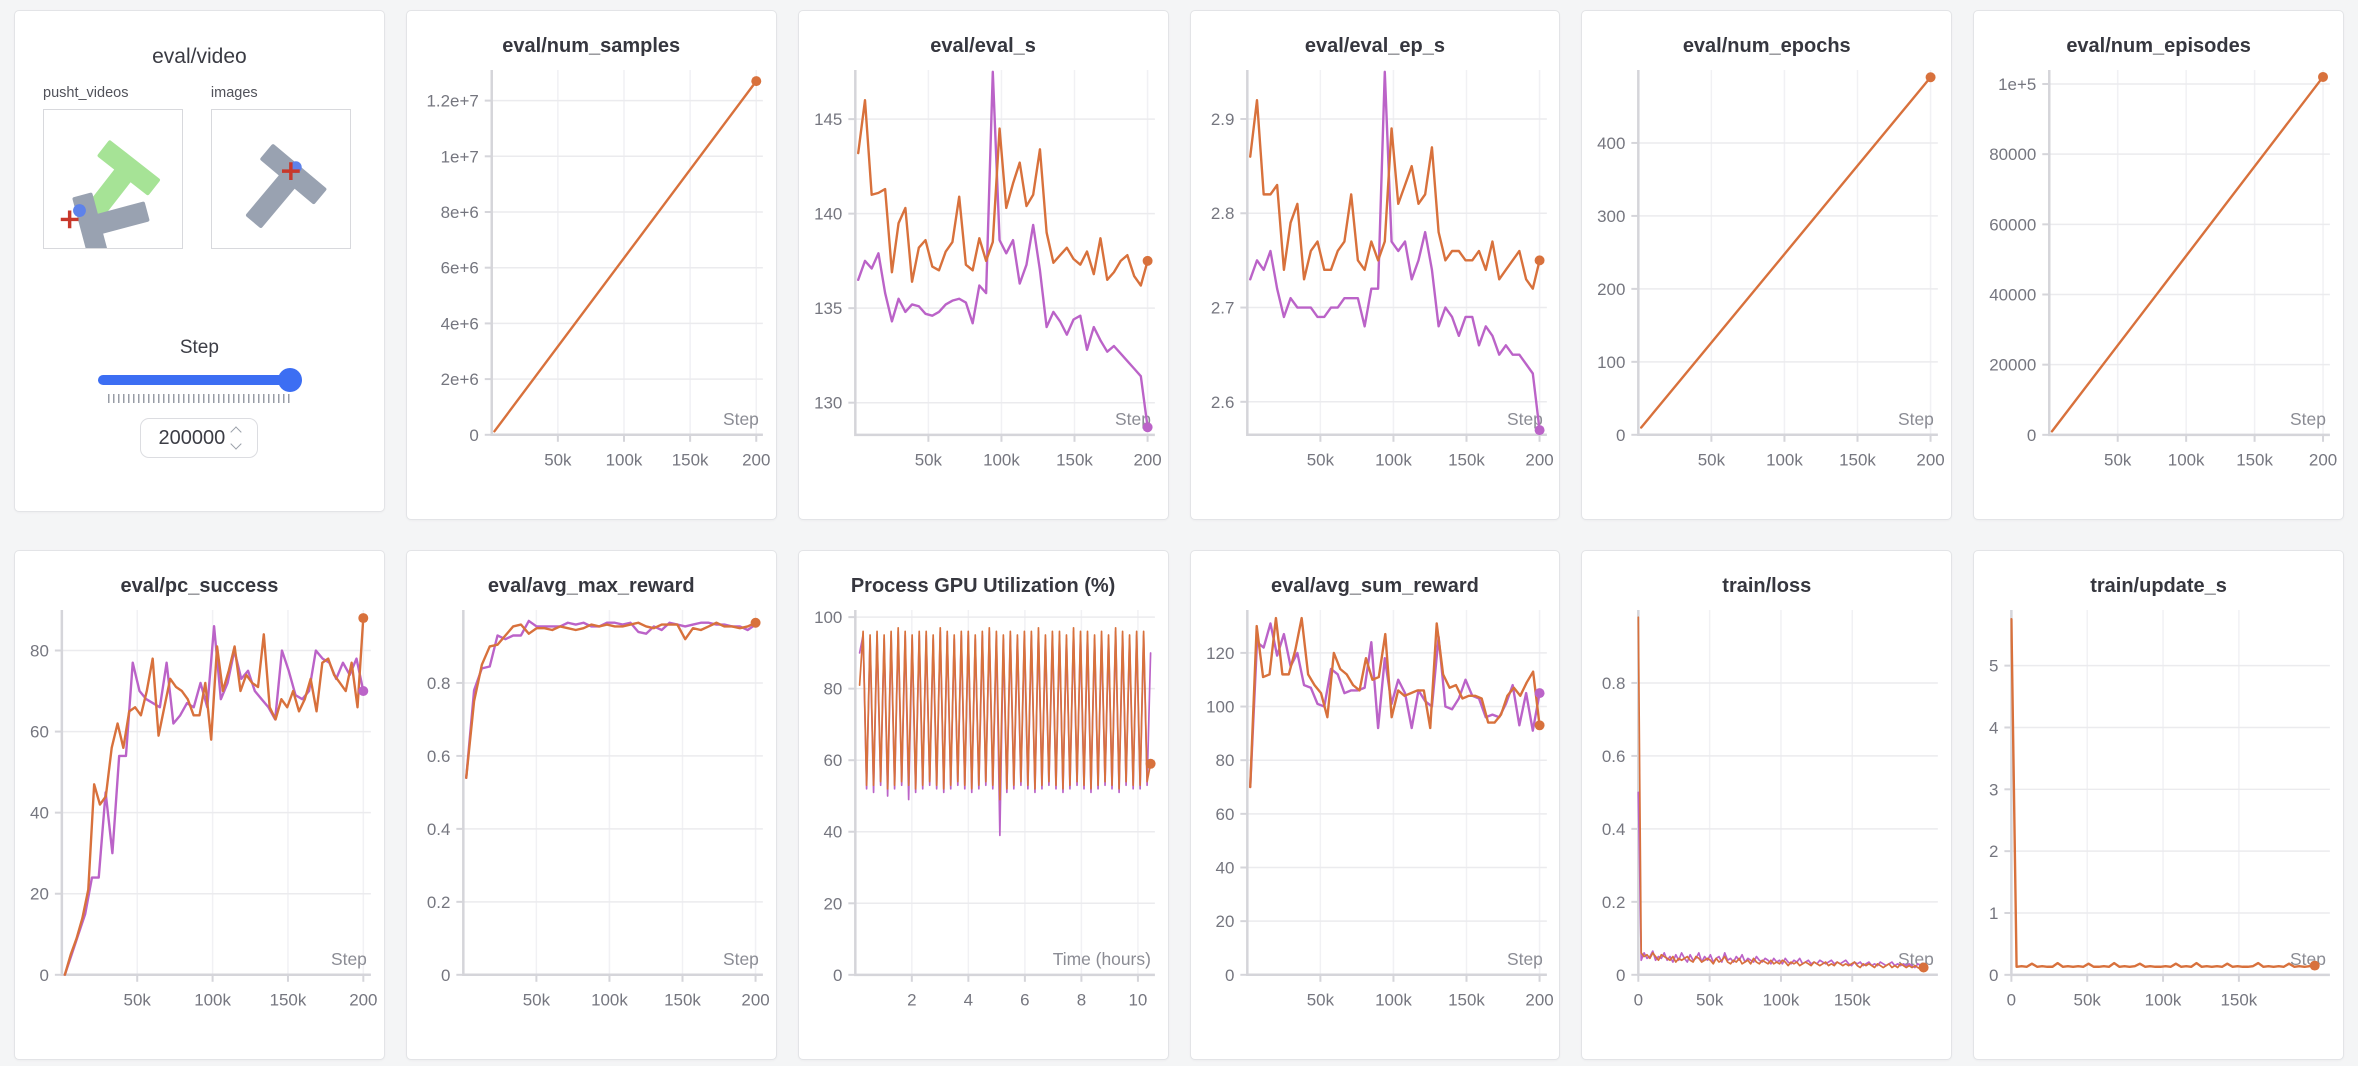  Describe the element at coordinates (1375, 276) in the screenshot. I see `chart-eval-eval-ep-s: 2.6 2.7 2.8 2.9 50k 100k 150k 200 Step` at that location.